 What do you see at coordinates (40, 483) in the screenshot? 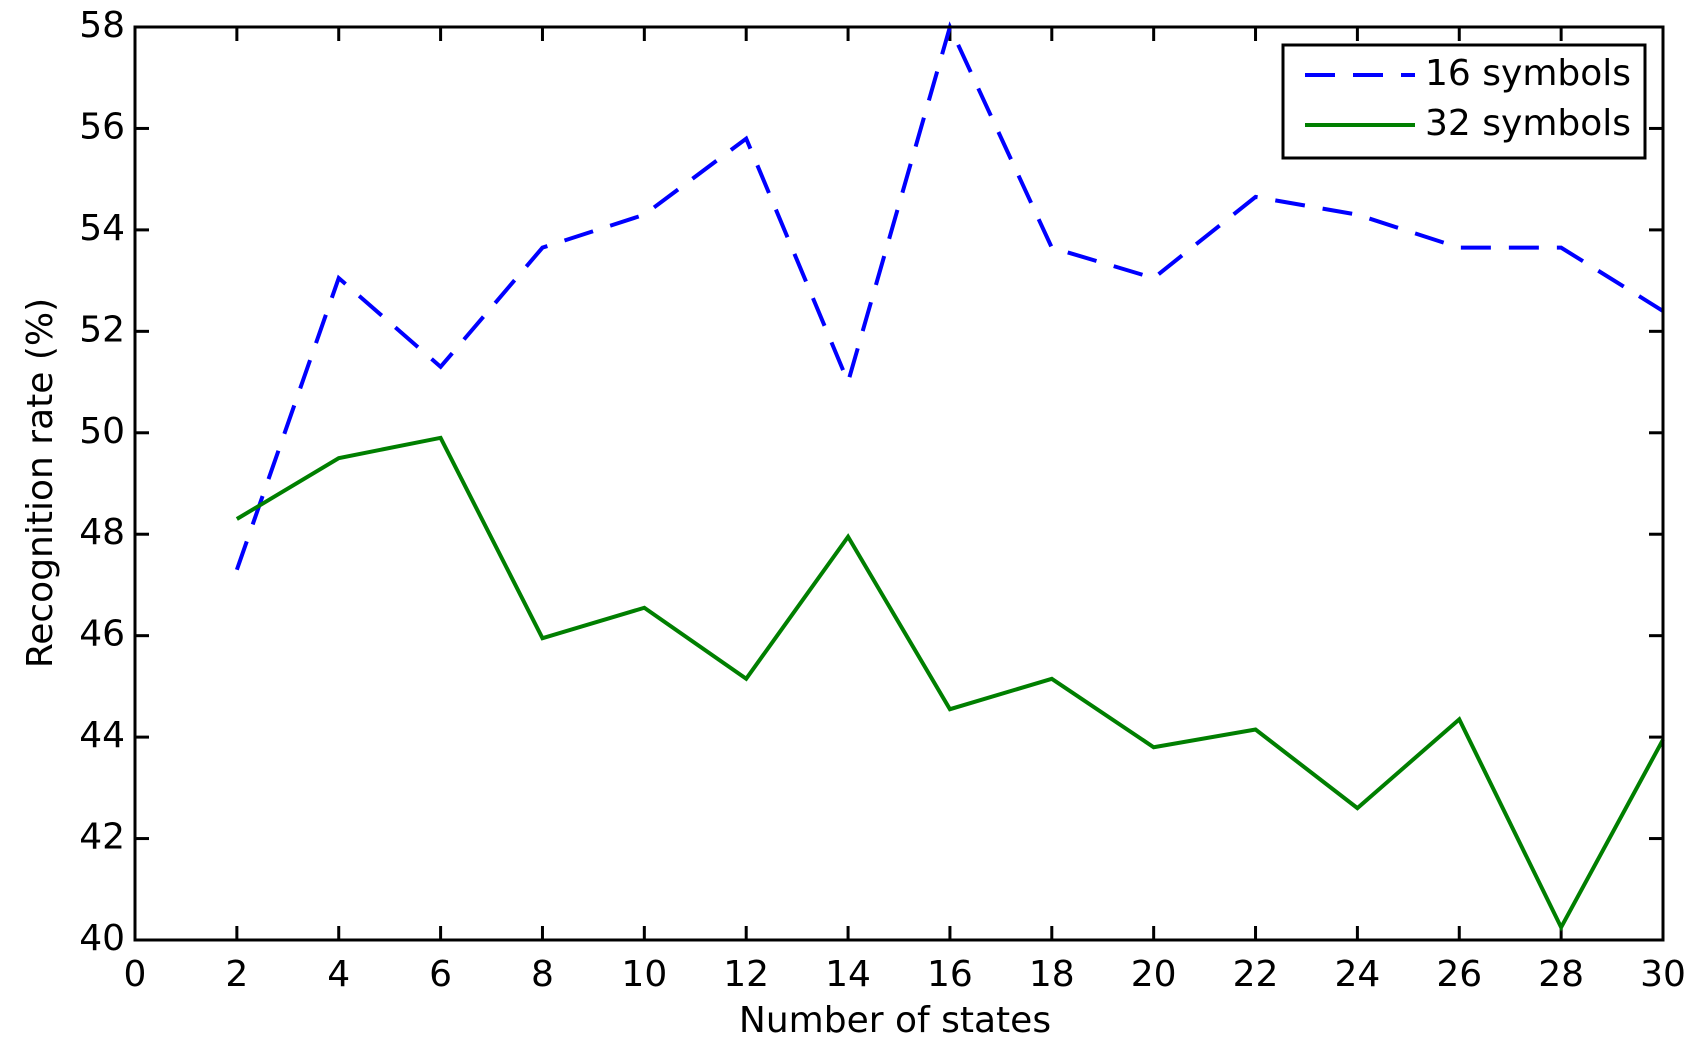
I see `y-axis-label: Recognition rate (%)` at bounding box center [40, 483].